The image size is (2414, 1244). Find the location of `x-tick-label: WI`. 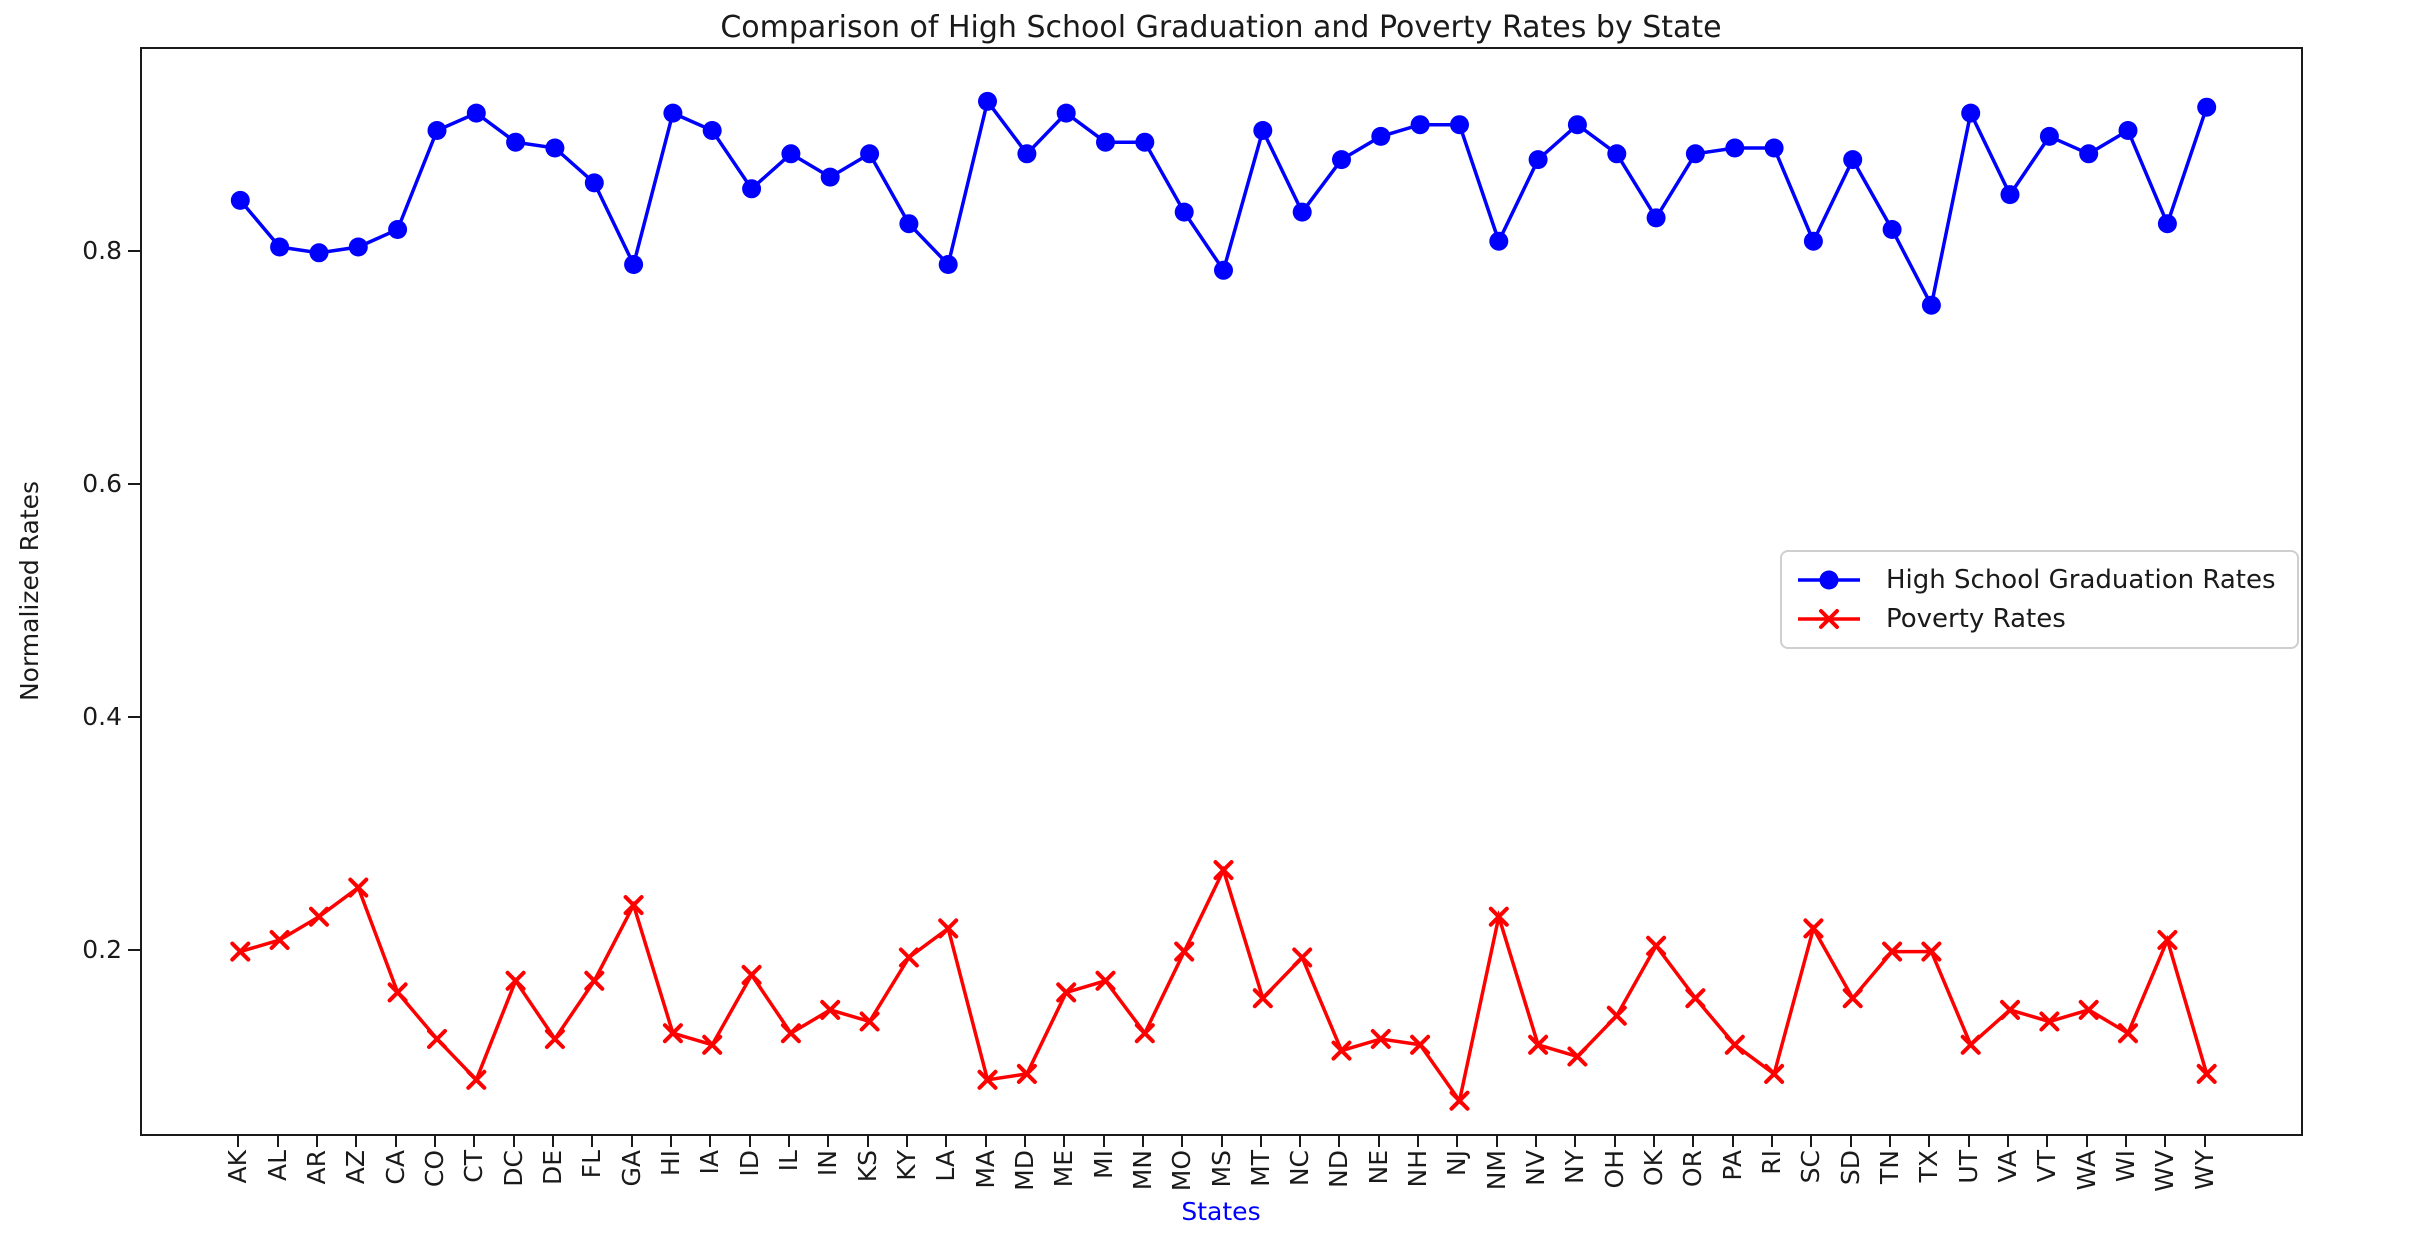

x-tick-label: WI is located at coordinates (2125, 1166).